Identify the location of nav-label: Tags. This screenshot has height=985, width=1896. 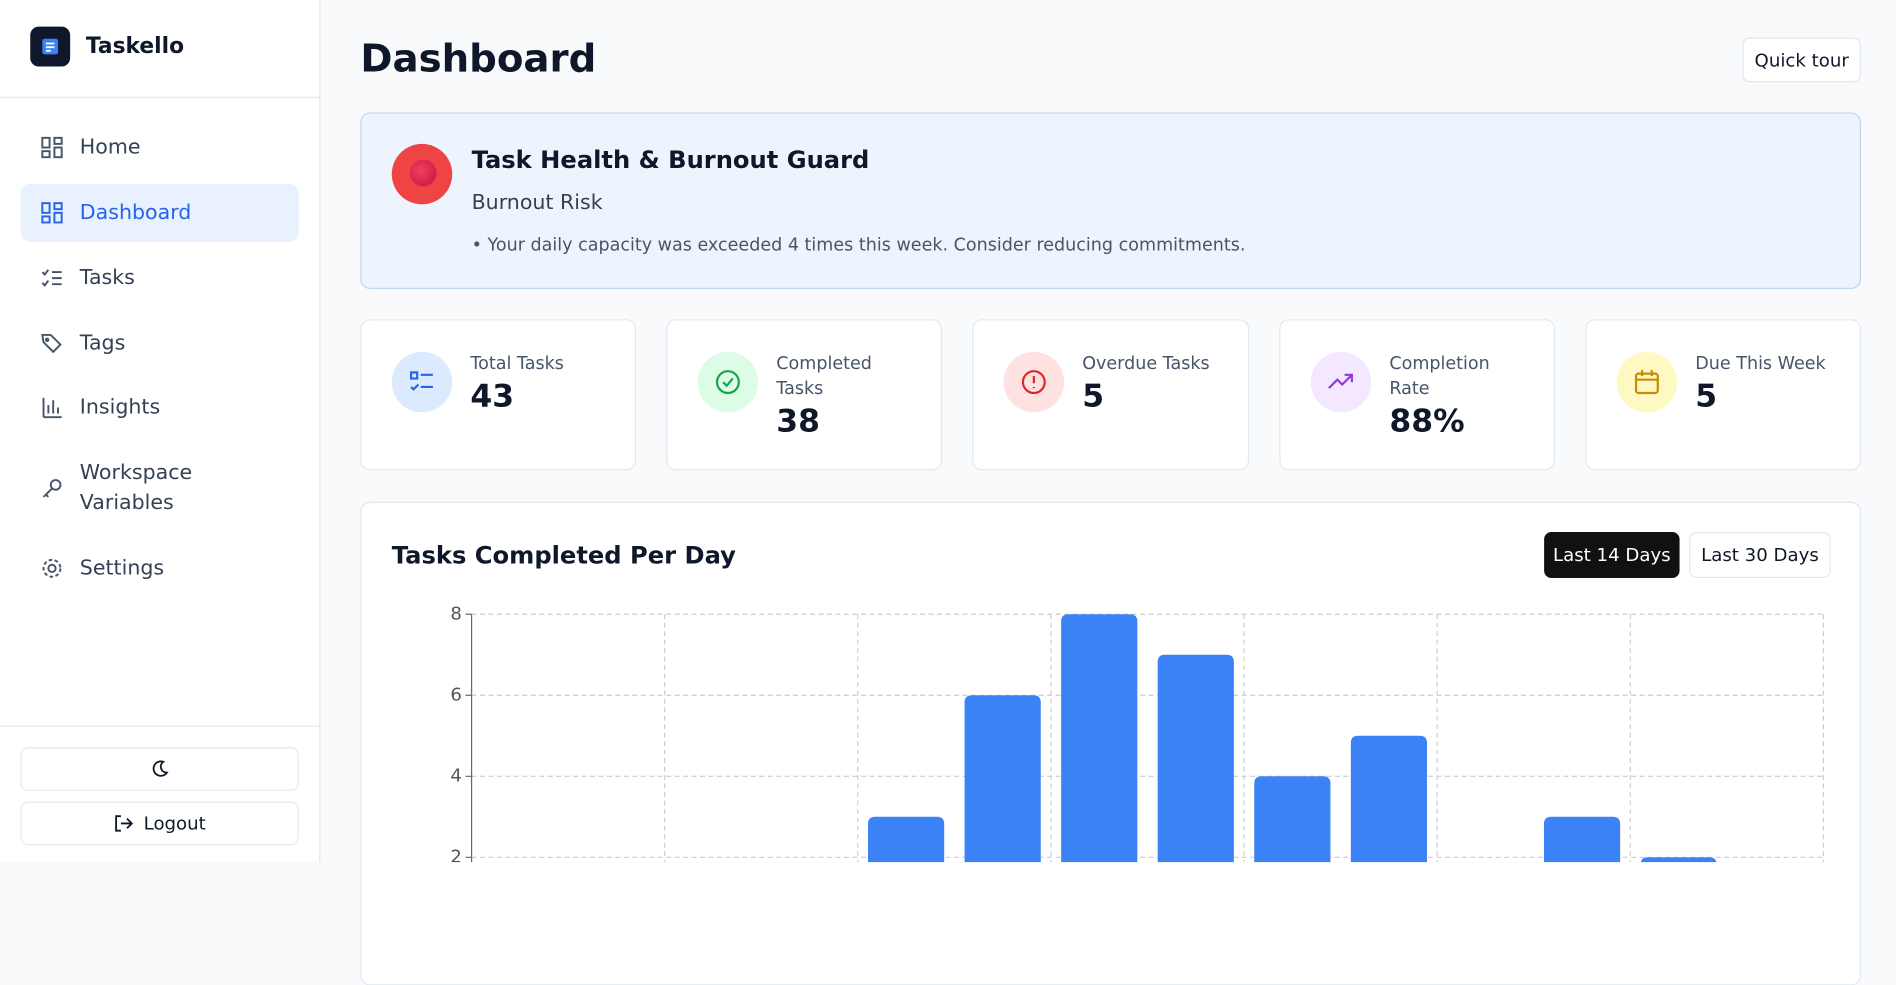
(102, 342).